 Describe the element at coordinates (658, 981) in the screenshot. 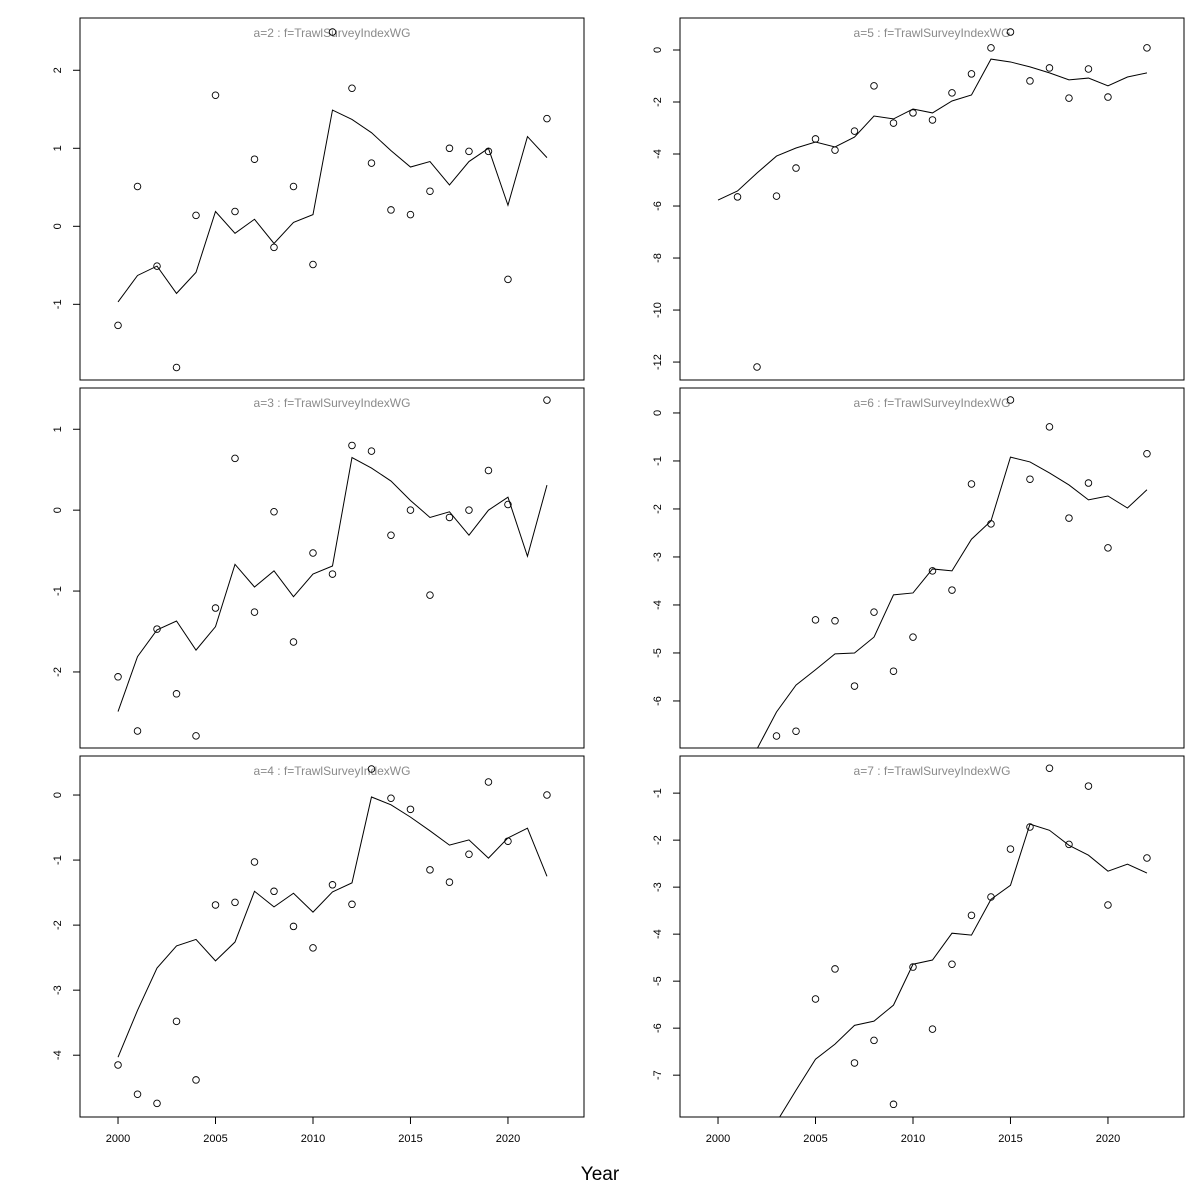

I see `y-tick-label: -5` at that location.